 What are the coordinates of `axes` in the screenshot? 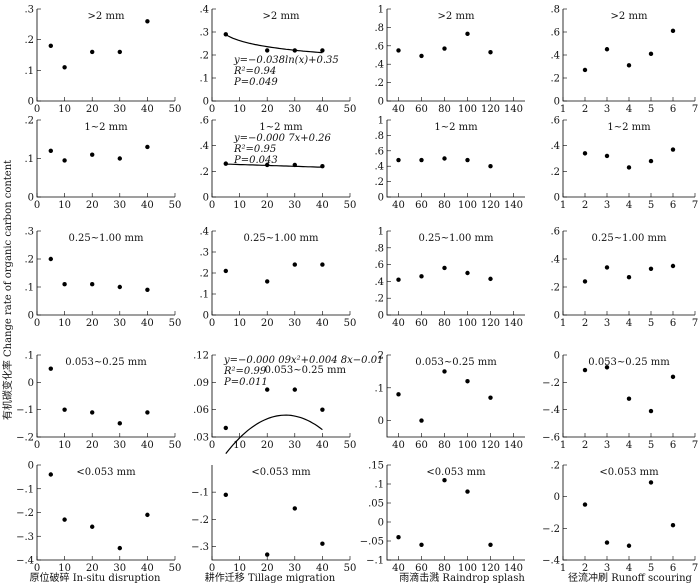 It's located at (455, 396).